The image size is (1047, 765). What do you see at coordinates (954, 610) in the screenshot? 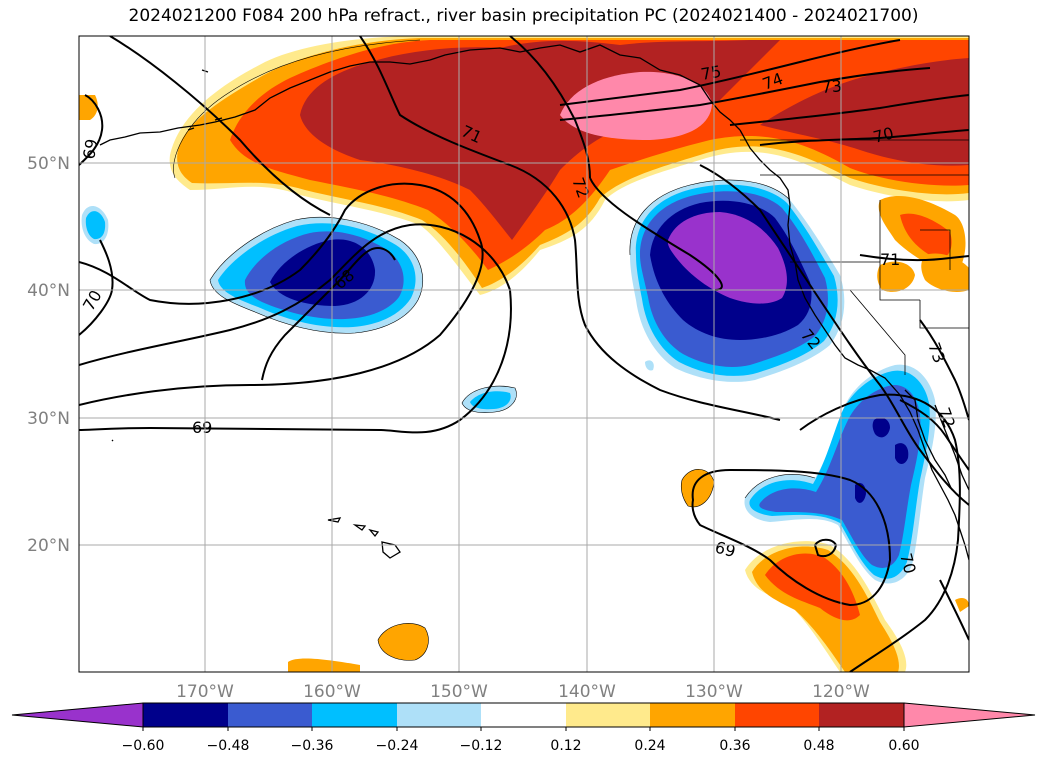
I see `contour-south-east` at bounding box center [954, 610].